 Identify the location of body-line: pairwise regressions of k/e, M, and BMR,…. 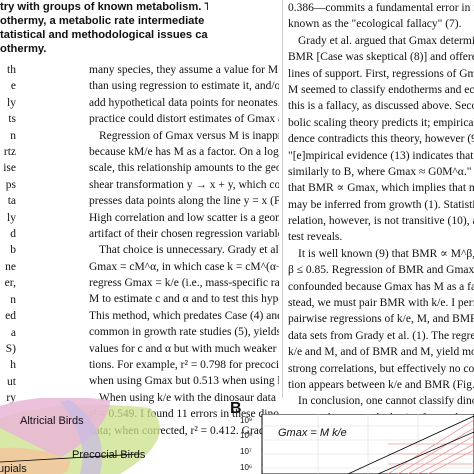
(381, 319).